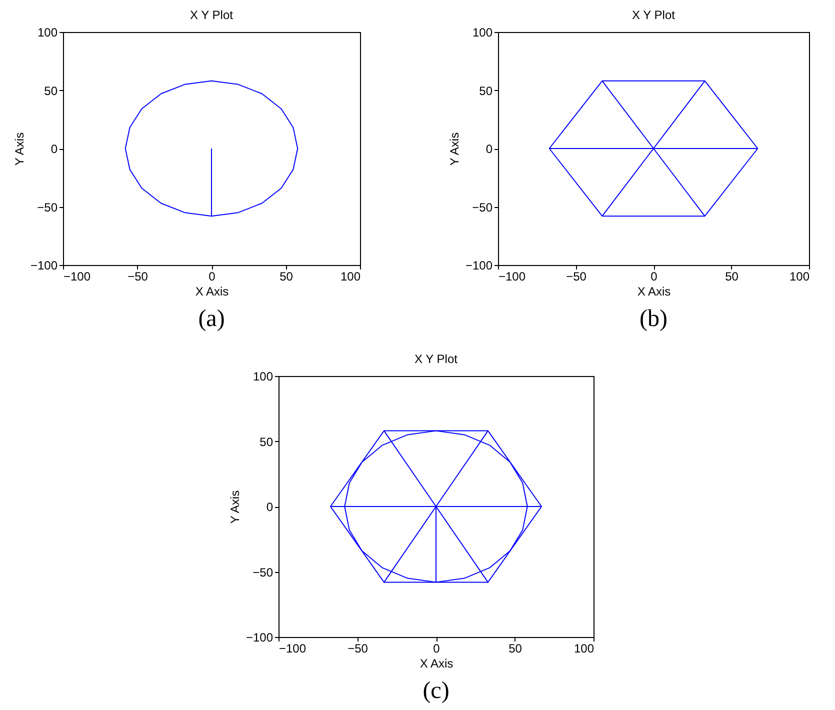  I want to click on text: (c), so click(436, 691).